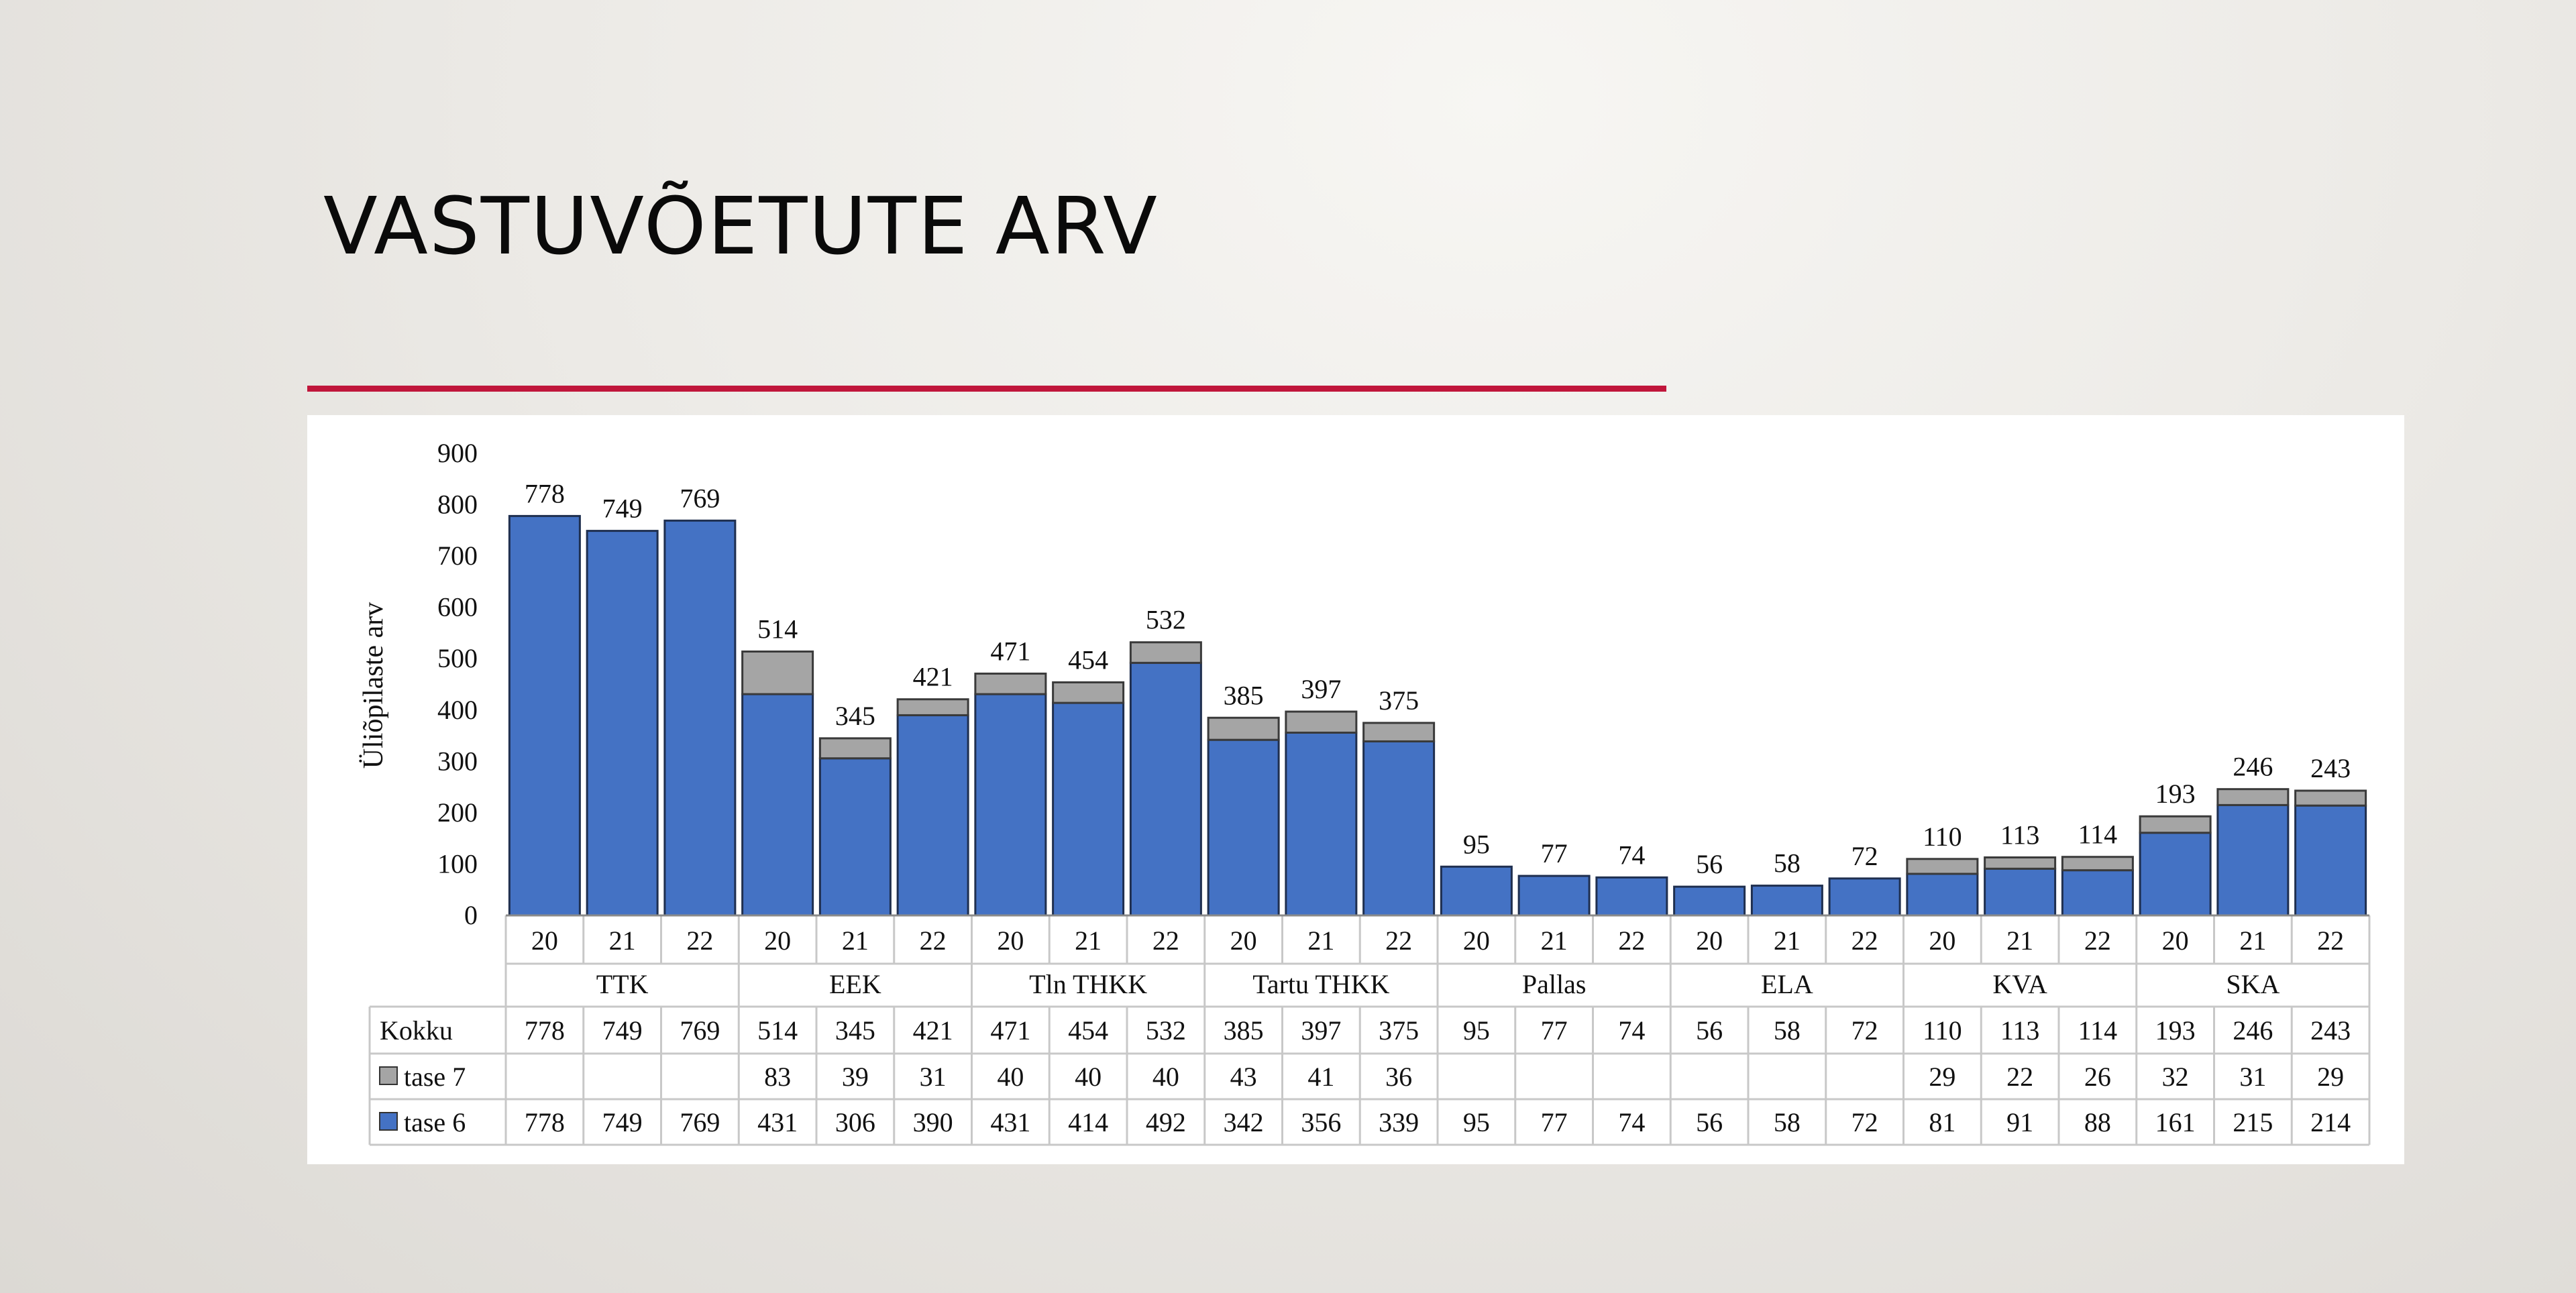 Image resolution: width=2576 pixels, height=1293 pixels. Describe the element at coordinates (1244, 1122) in the screenshot. I see `table-cell: 342` at that location.